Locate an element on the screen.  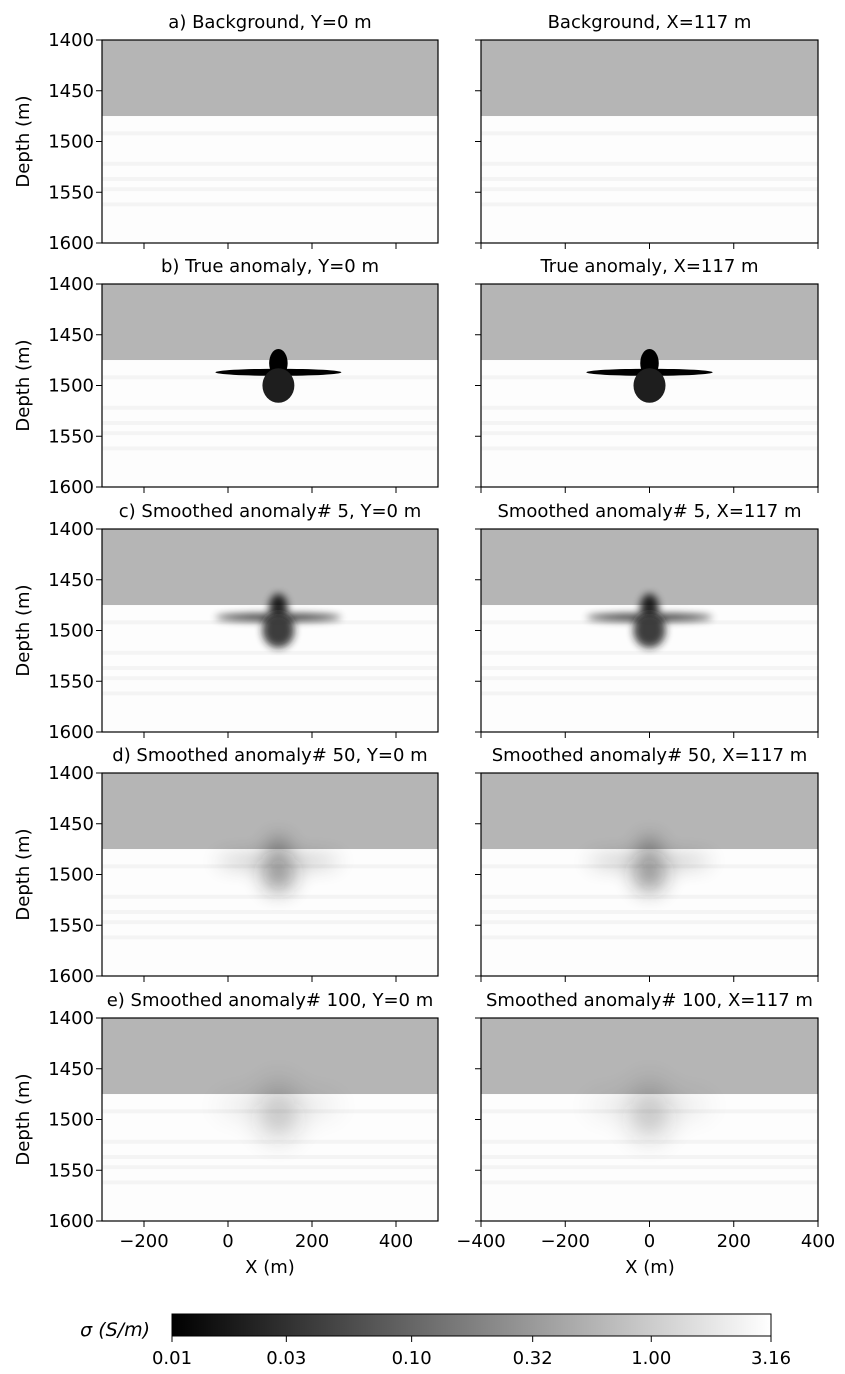
colorbar-tick-label: 0.01 is located at coordinates (172, 1358).